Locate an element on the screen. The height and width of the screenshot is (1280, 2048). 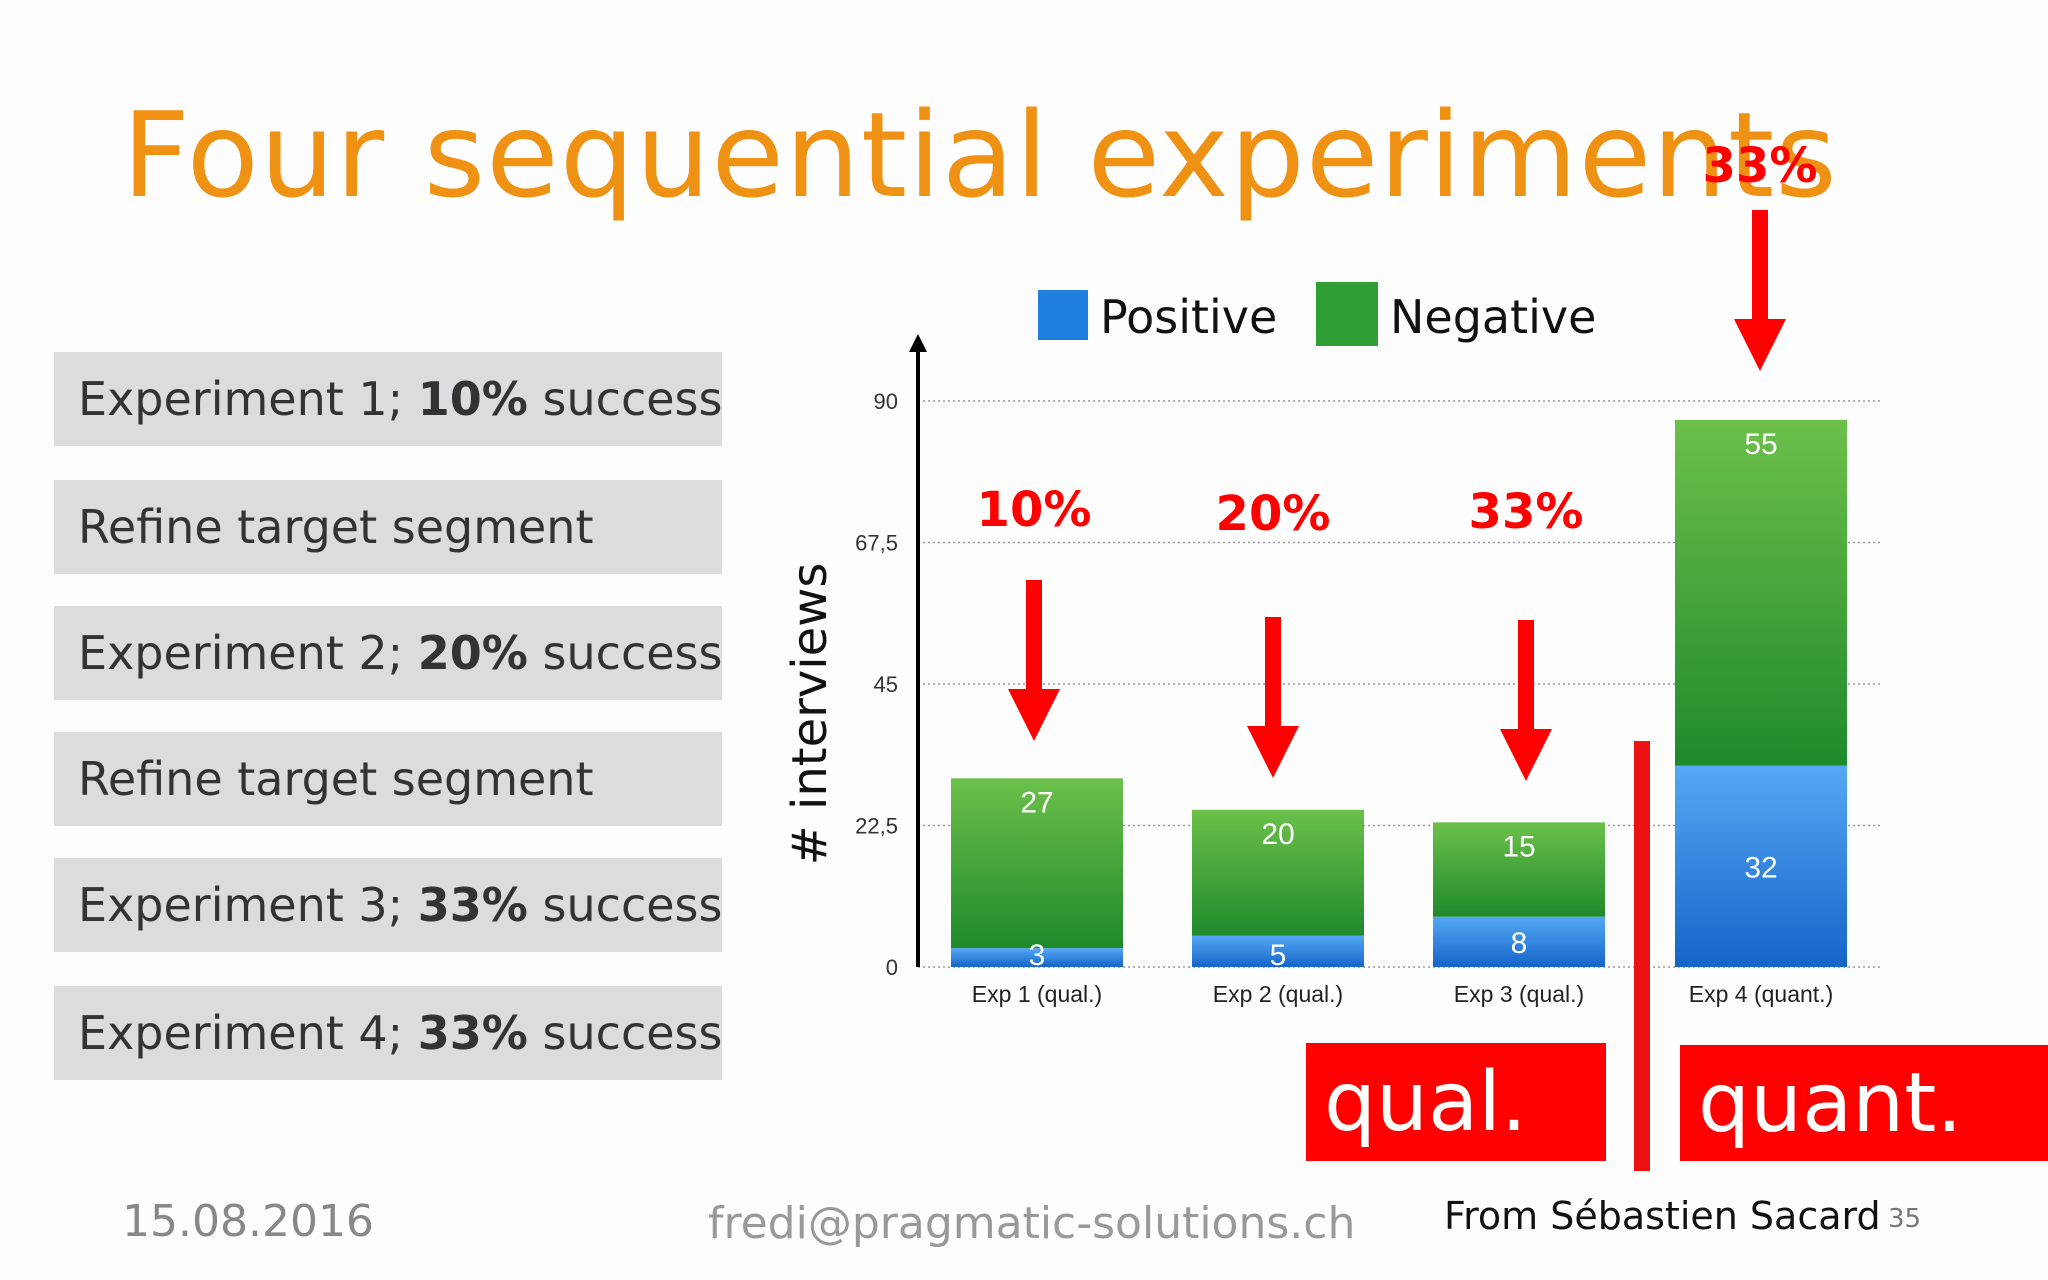
y-axis-arrow-icon is located at coordinates (918, 343).